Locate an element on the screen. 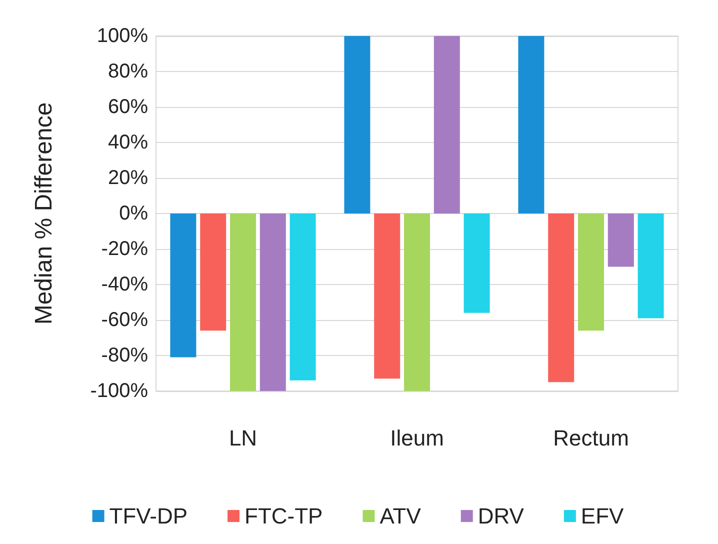  x-tick-label: LN is located at coordinates (243, 438).